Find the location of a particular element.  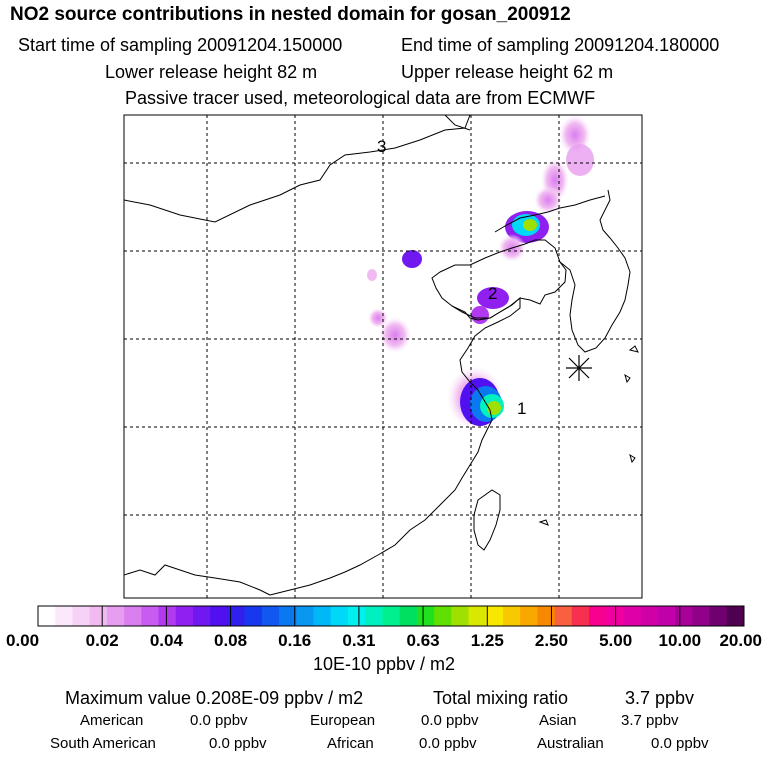

region-value-american: 0.0 ppbv is located at coordinates (219, 720).